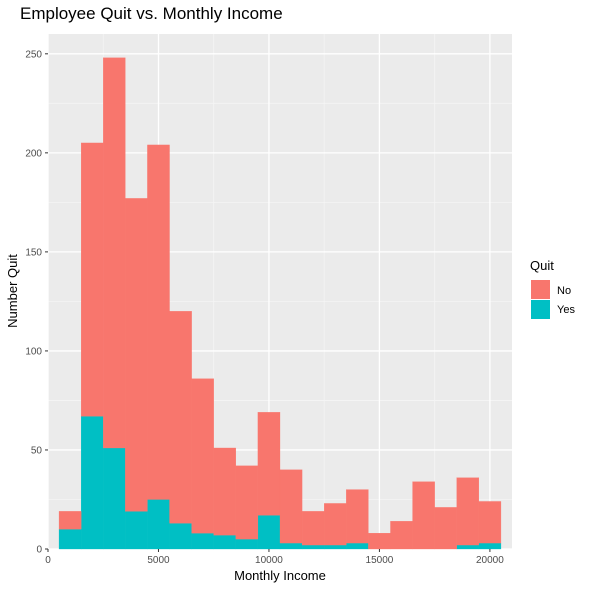 The height and width of the screenshot is (591, 591). I want to click on legend-label-yes: Yes, so click(566, 310).